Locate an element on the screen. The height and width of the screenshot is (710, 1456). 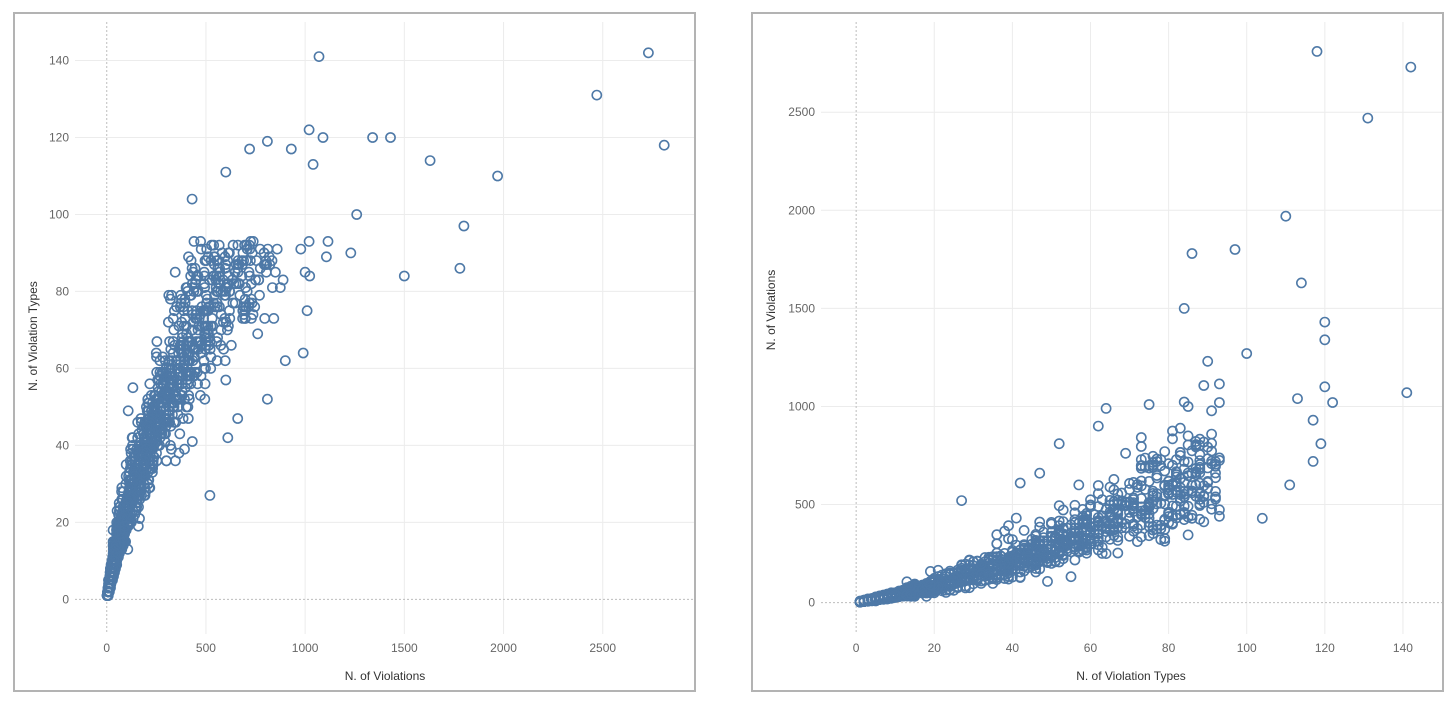
y-tick-labels: 0 20 40 60 80 100 120 140 is located at coordinates (59, 329).